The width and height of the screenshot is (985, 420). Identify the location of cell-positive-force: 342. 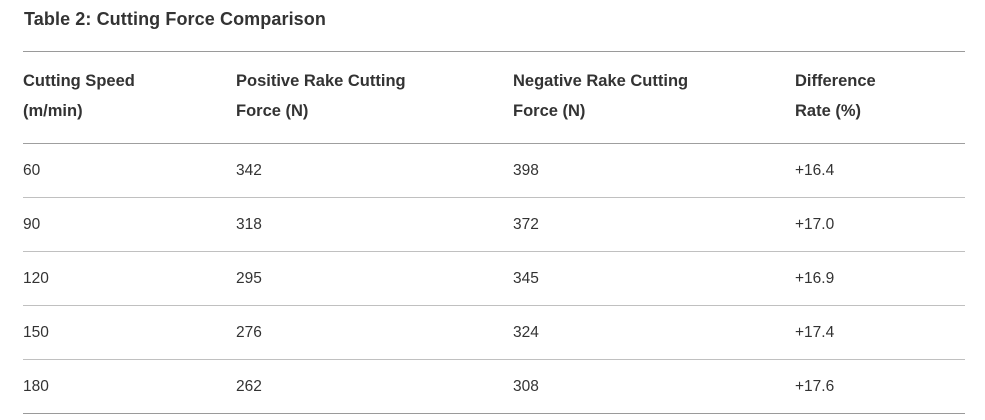
(249, 170).